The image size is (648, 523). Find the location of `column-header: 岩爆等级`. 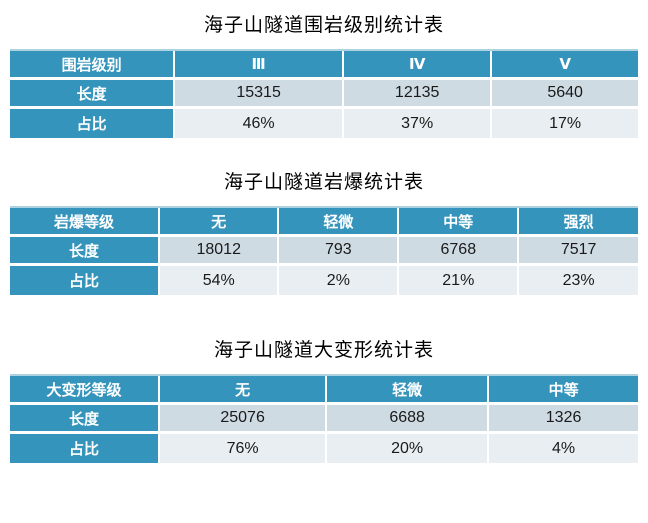

column-header: 岩爆等级 is located at coordinates (85, 222).